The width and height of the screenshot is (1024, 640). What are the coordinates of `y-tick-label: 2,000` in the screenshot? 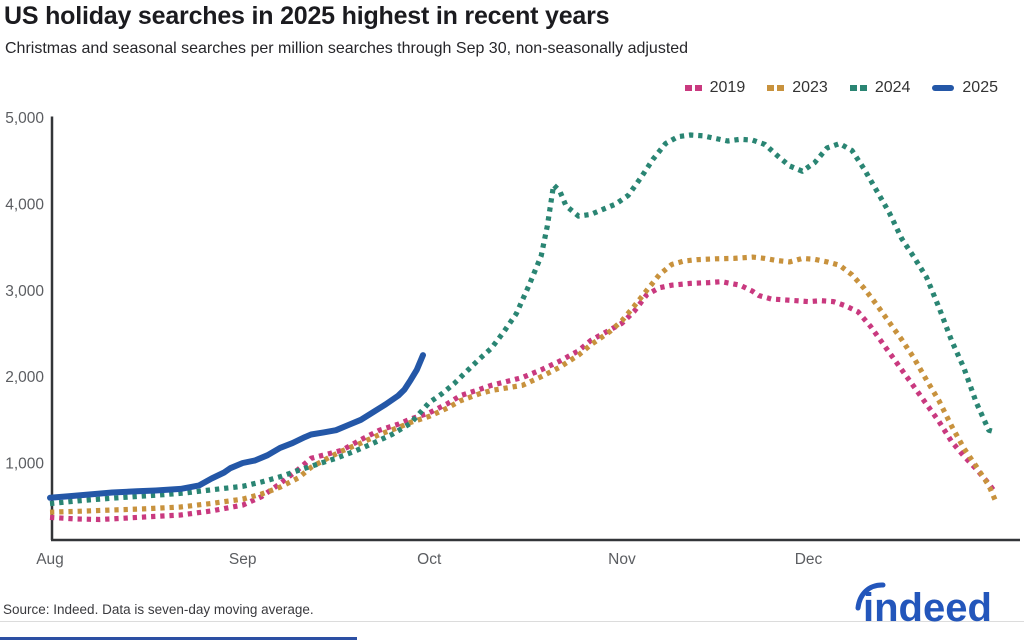 It's located at (24, 377).